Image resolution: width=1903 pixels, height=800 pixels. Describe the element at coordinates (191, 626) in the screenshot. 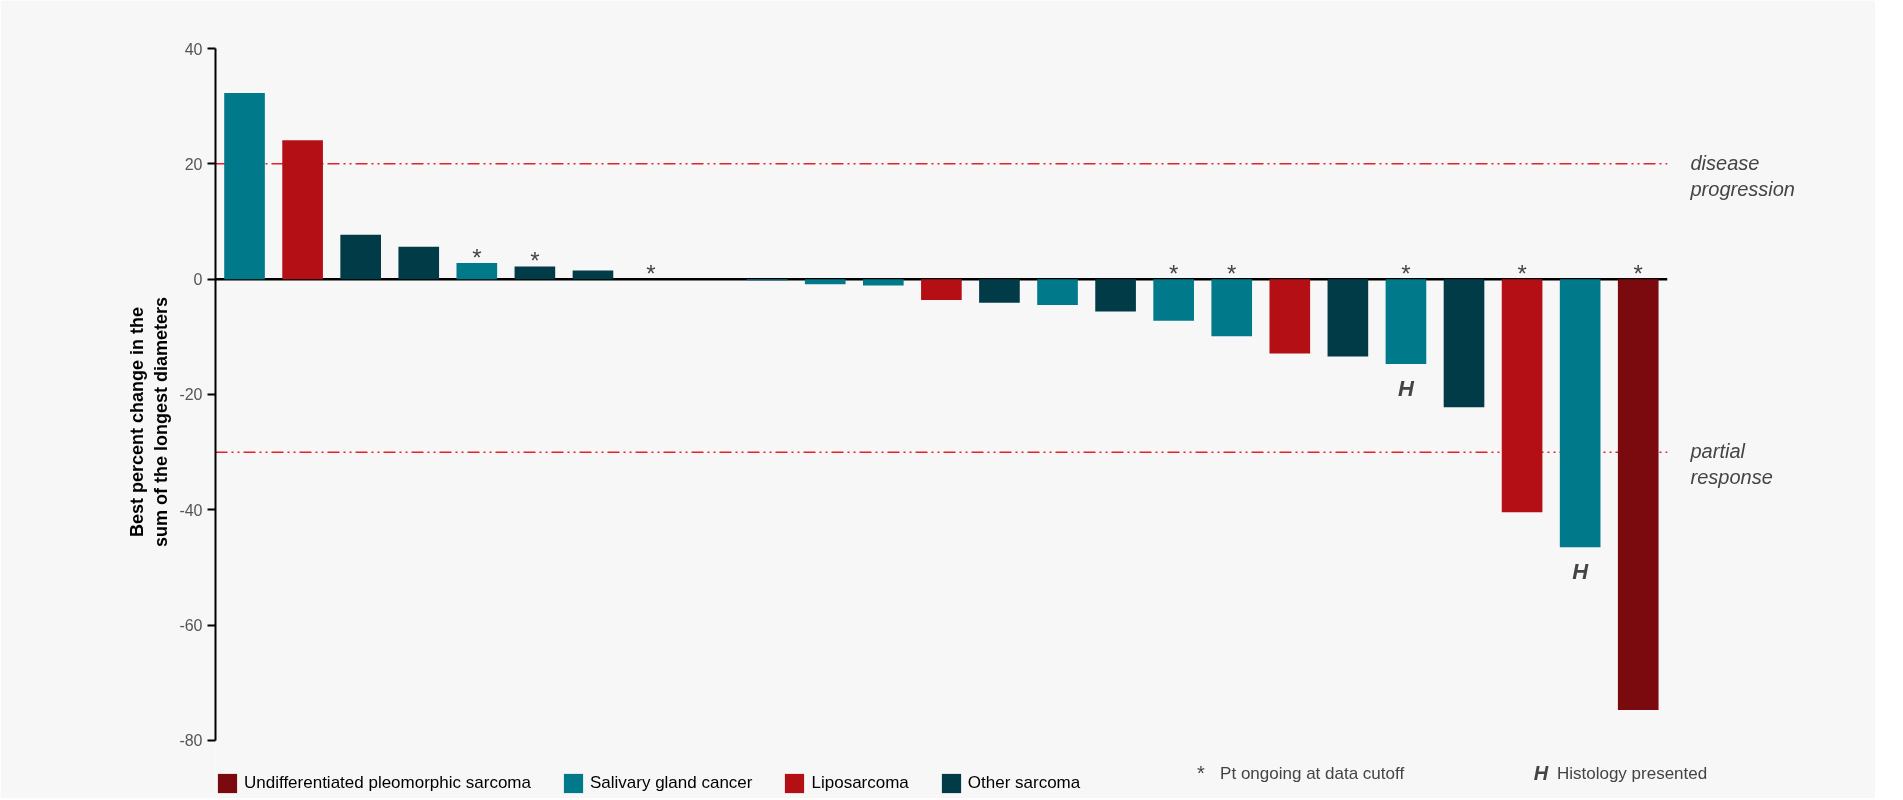

I see `y-tick-label: -60` at that location.